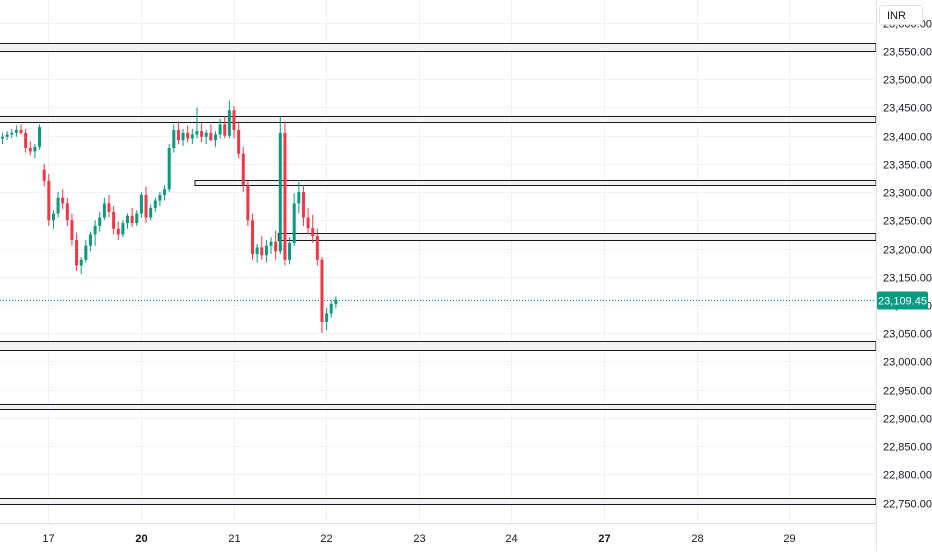  I want to click on x-tick-label: 27, so click(604, 539).